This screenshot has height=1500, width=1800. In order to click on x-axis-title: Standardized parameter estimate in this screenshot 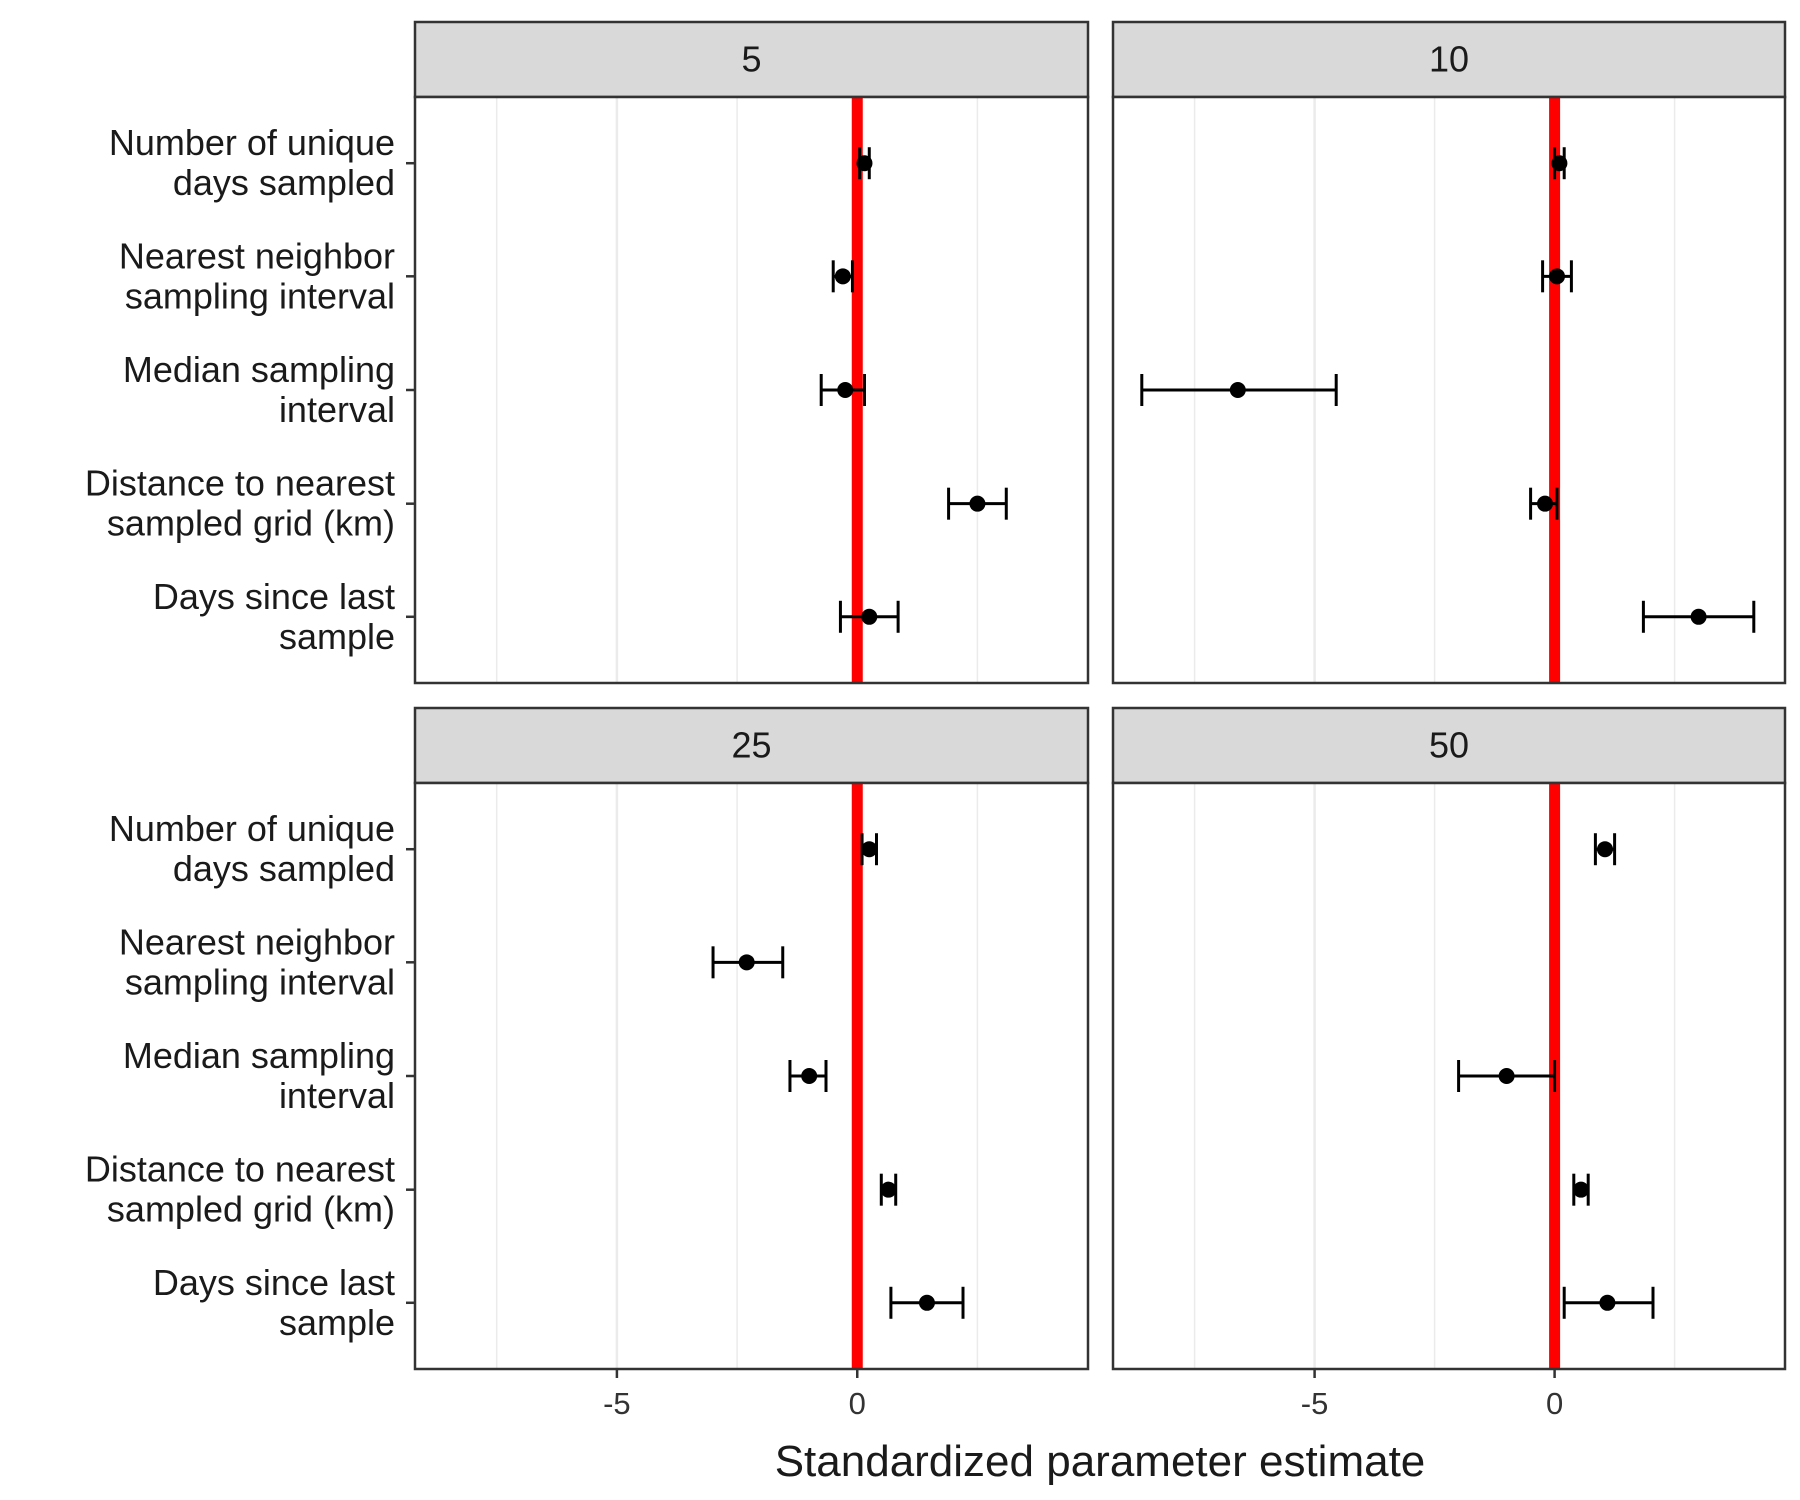, I will do `click(1100, 1461)`.